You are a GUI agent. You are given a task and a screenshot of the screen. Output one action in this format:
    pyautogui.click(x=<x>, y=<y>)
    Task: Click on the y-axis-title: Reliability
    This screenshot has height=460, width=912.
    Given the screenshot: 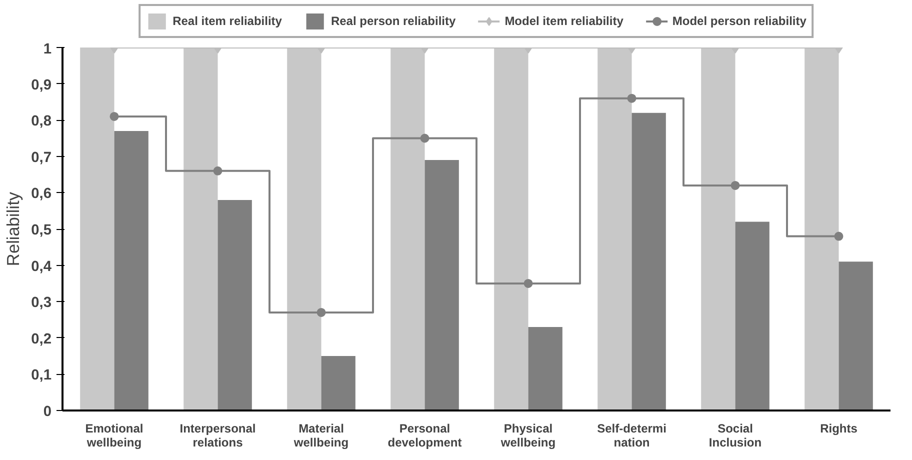 What is the action you would take?
    pyautogui.click(x=13, y=229)
    